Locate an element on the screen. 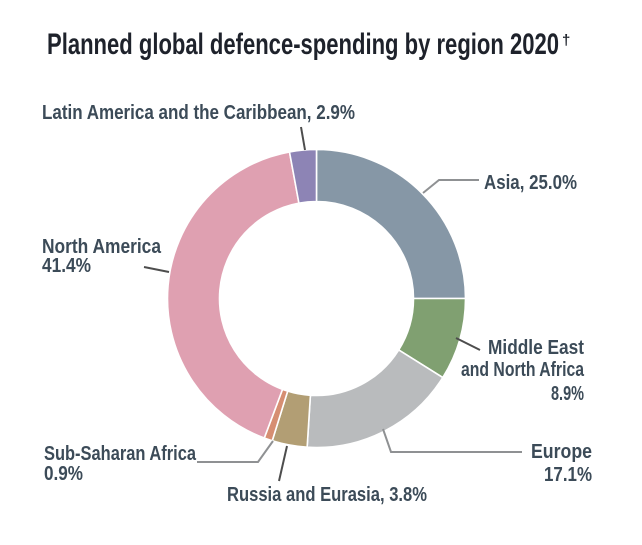  leader-line-europe is located at coordinates (452, 440).